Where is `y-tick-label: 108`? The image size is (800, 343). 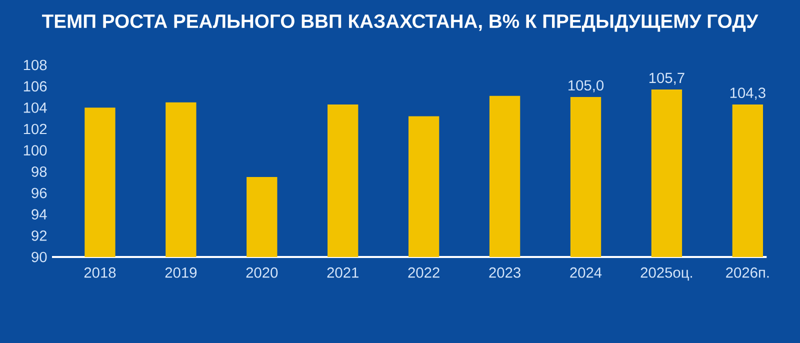 y-tick-label: 108 is located at coordinates (35, 65).